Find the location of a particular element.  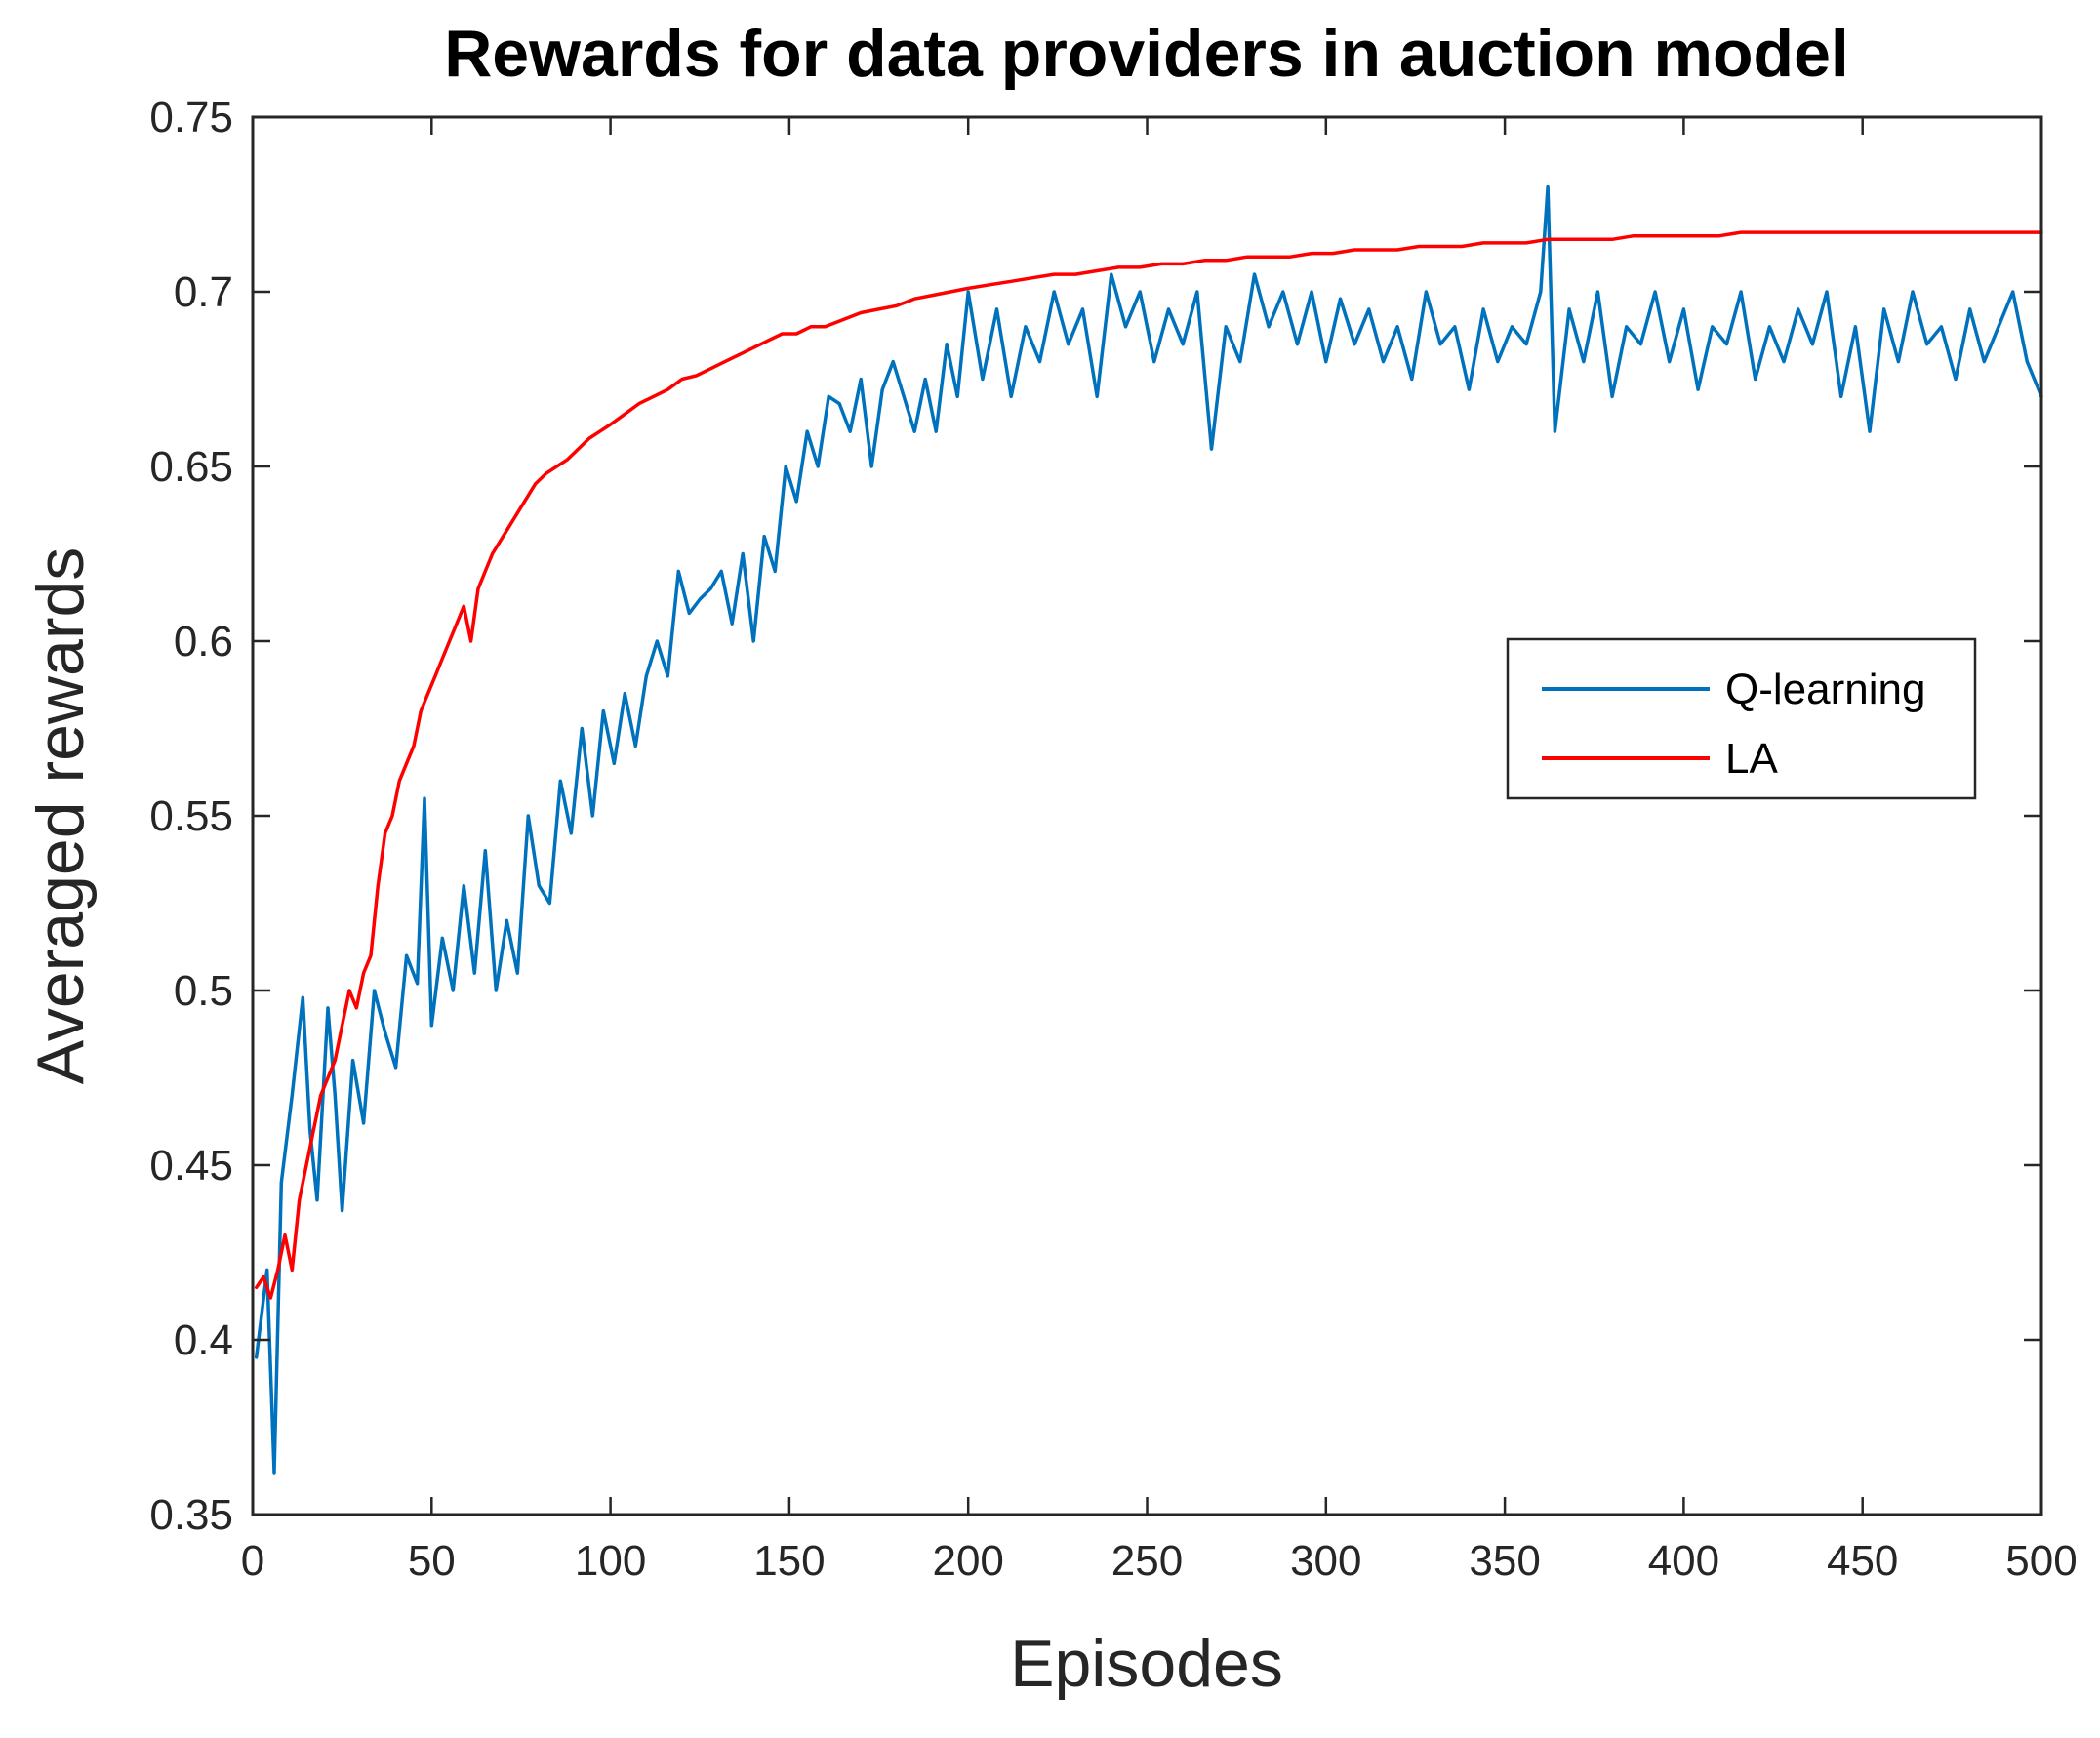

x-tick-label: 500 is located at coordinates (2041, 1561).